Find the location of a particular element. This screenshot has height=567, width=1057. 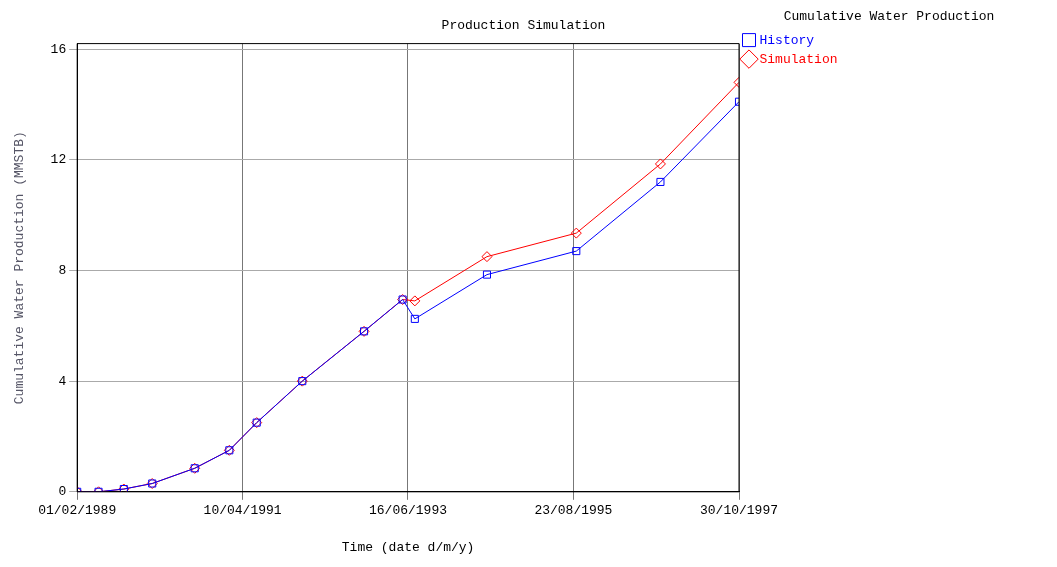

x-tick-label: 10/04/1991 is located at coordinates (242, 511).